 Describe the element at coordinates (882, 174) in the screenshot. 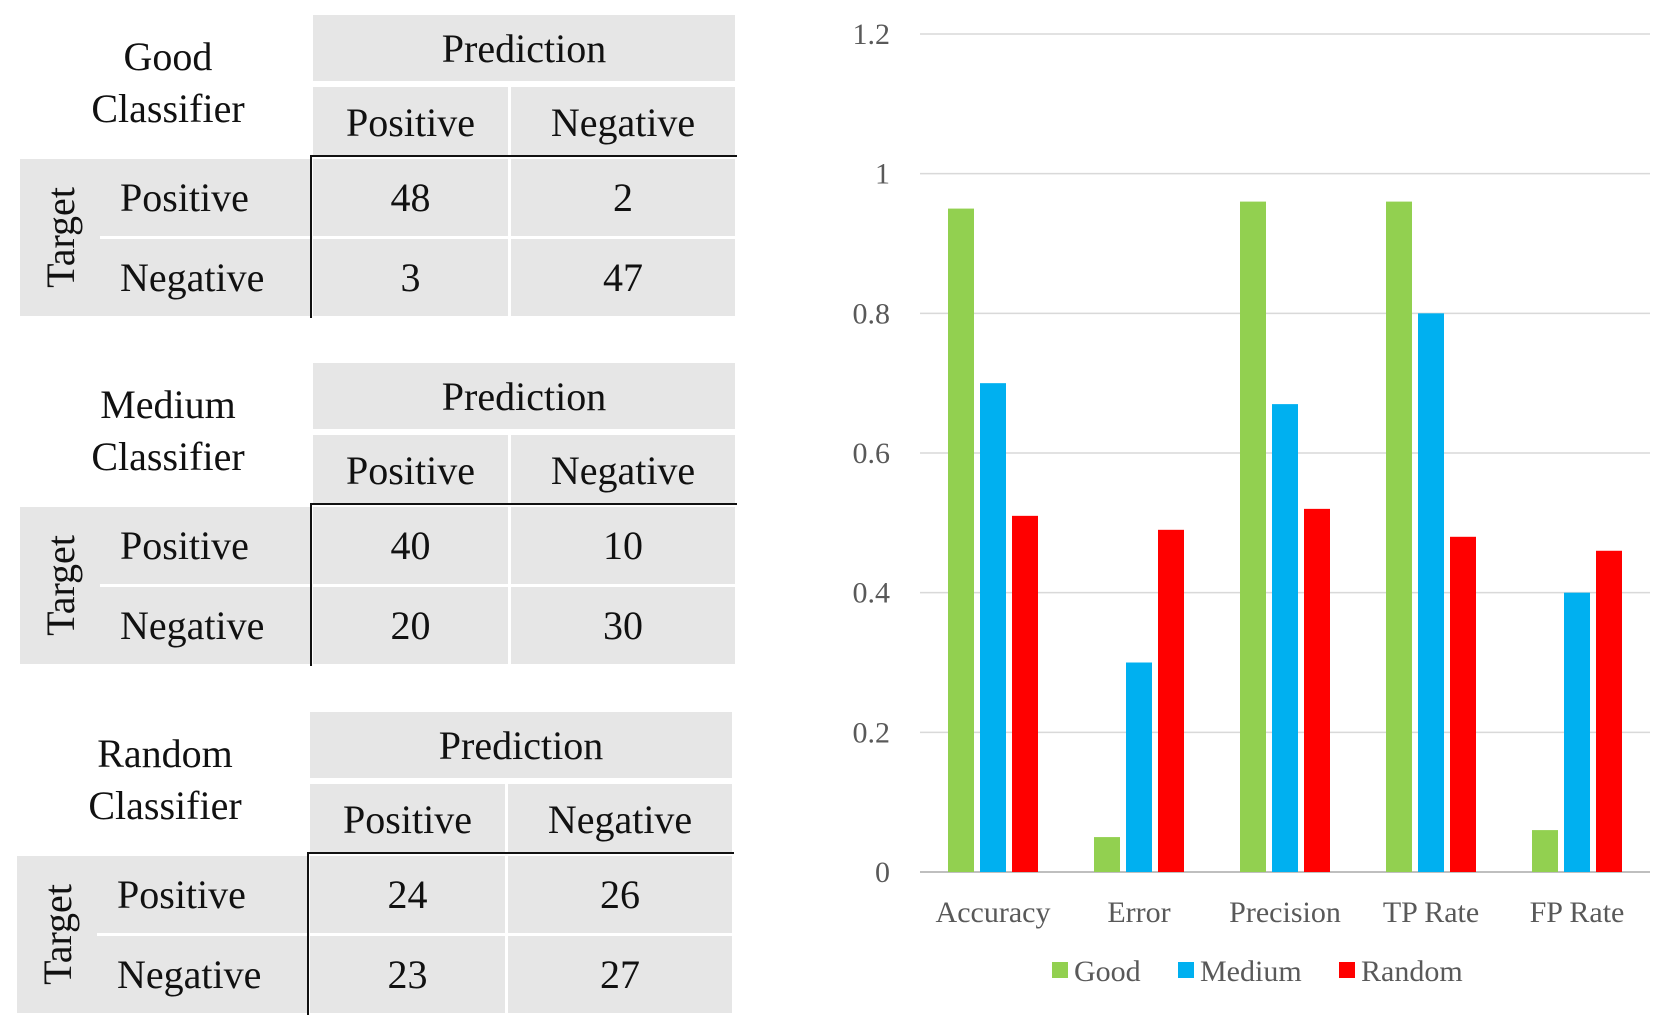

I see `y-tick-label: 1` at that location.